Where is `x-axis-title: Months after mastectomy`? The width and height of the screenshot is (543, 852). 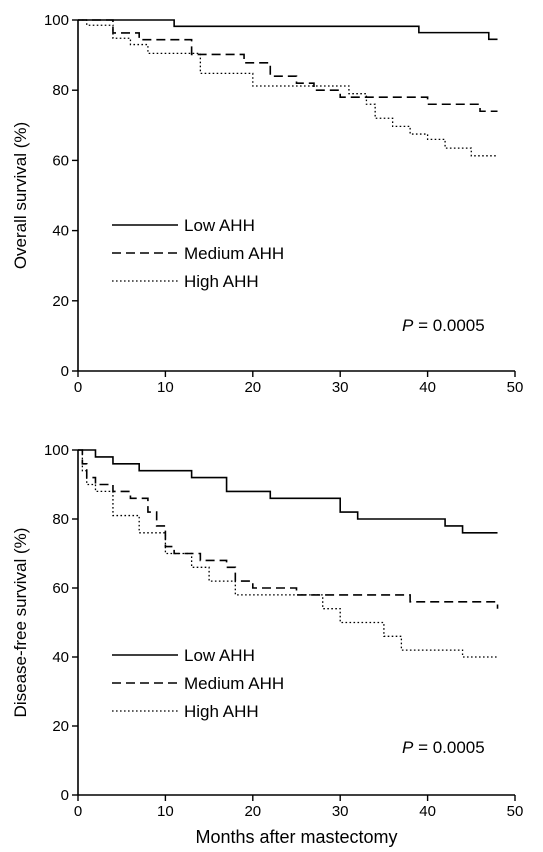
x-axis-title: Months after mastectomy is located at coordinates (296, 837).